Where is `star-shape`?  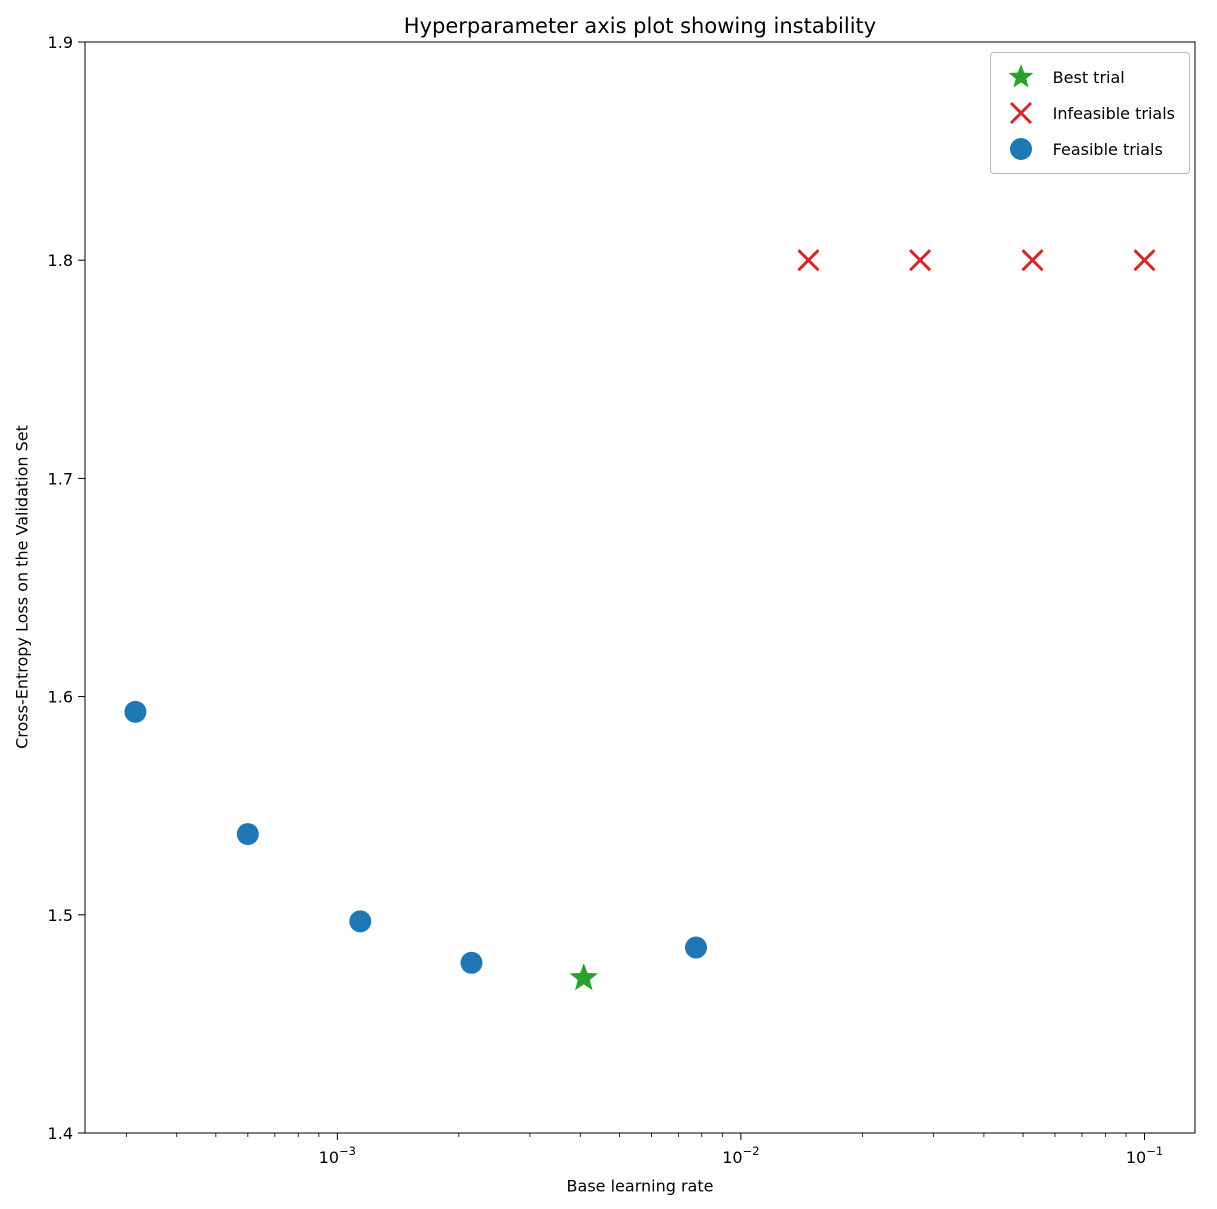 star-shape is located at coordinates (1021, 76).